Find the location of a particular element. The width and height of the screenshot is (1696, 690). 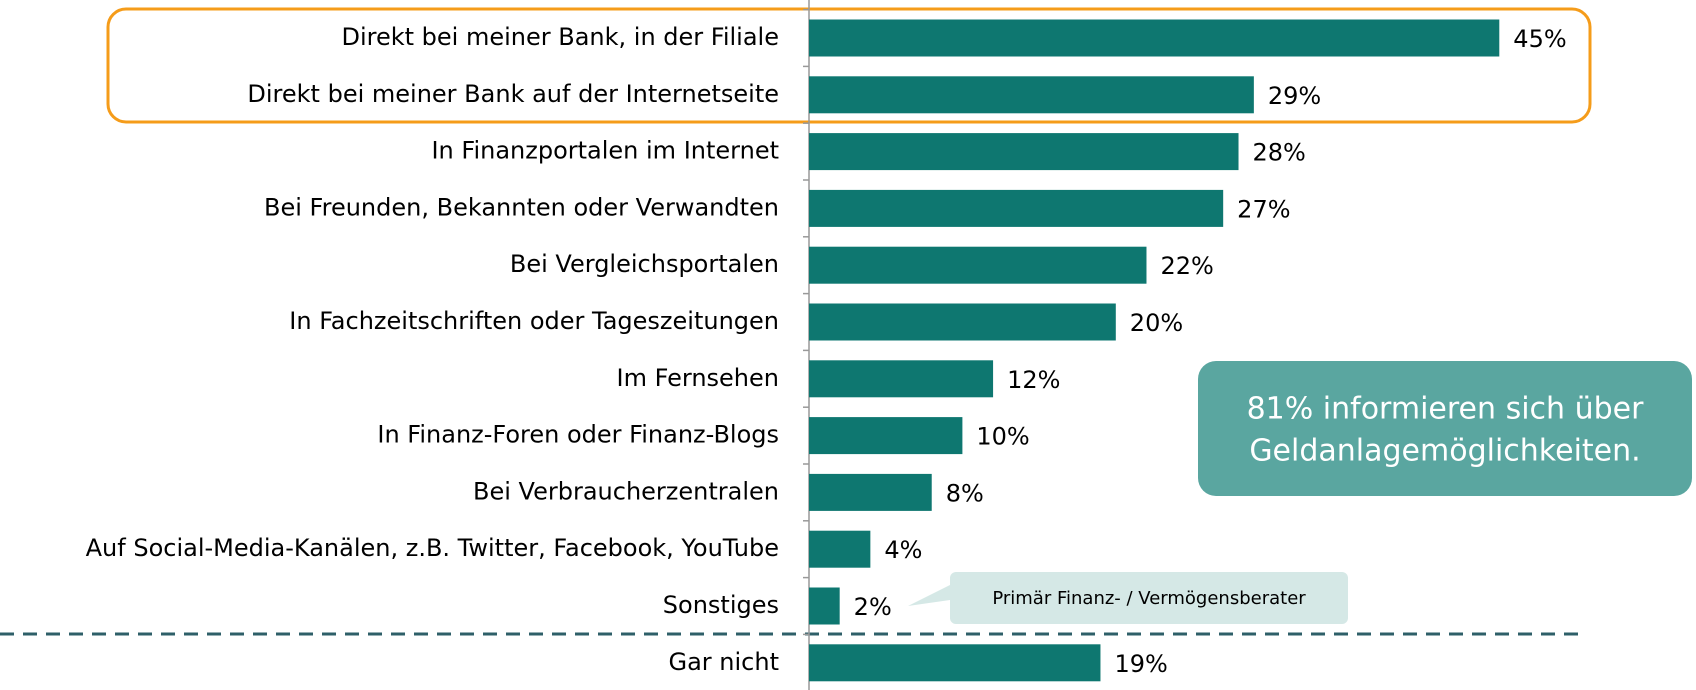

value-label: 4% is located at coordinates (903, 550).